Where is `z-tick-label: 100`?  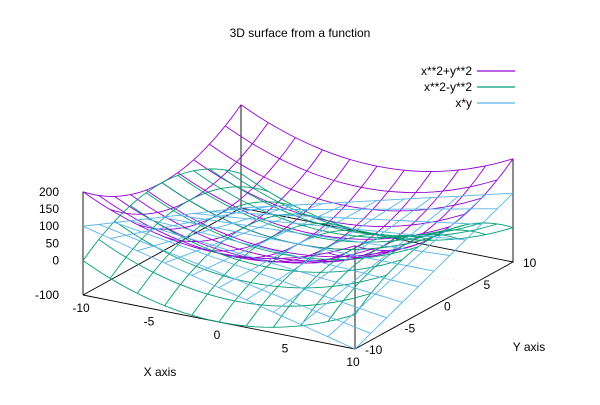 z-tick-label: 100 is located at coordinates (49, 226).